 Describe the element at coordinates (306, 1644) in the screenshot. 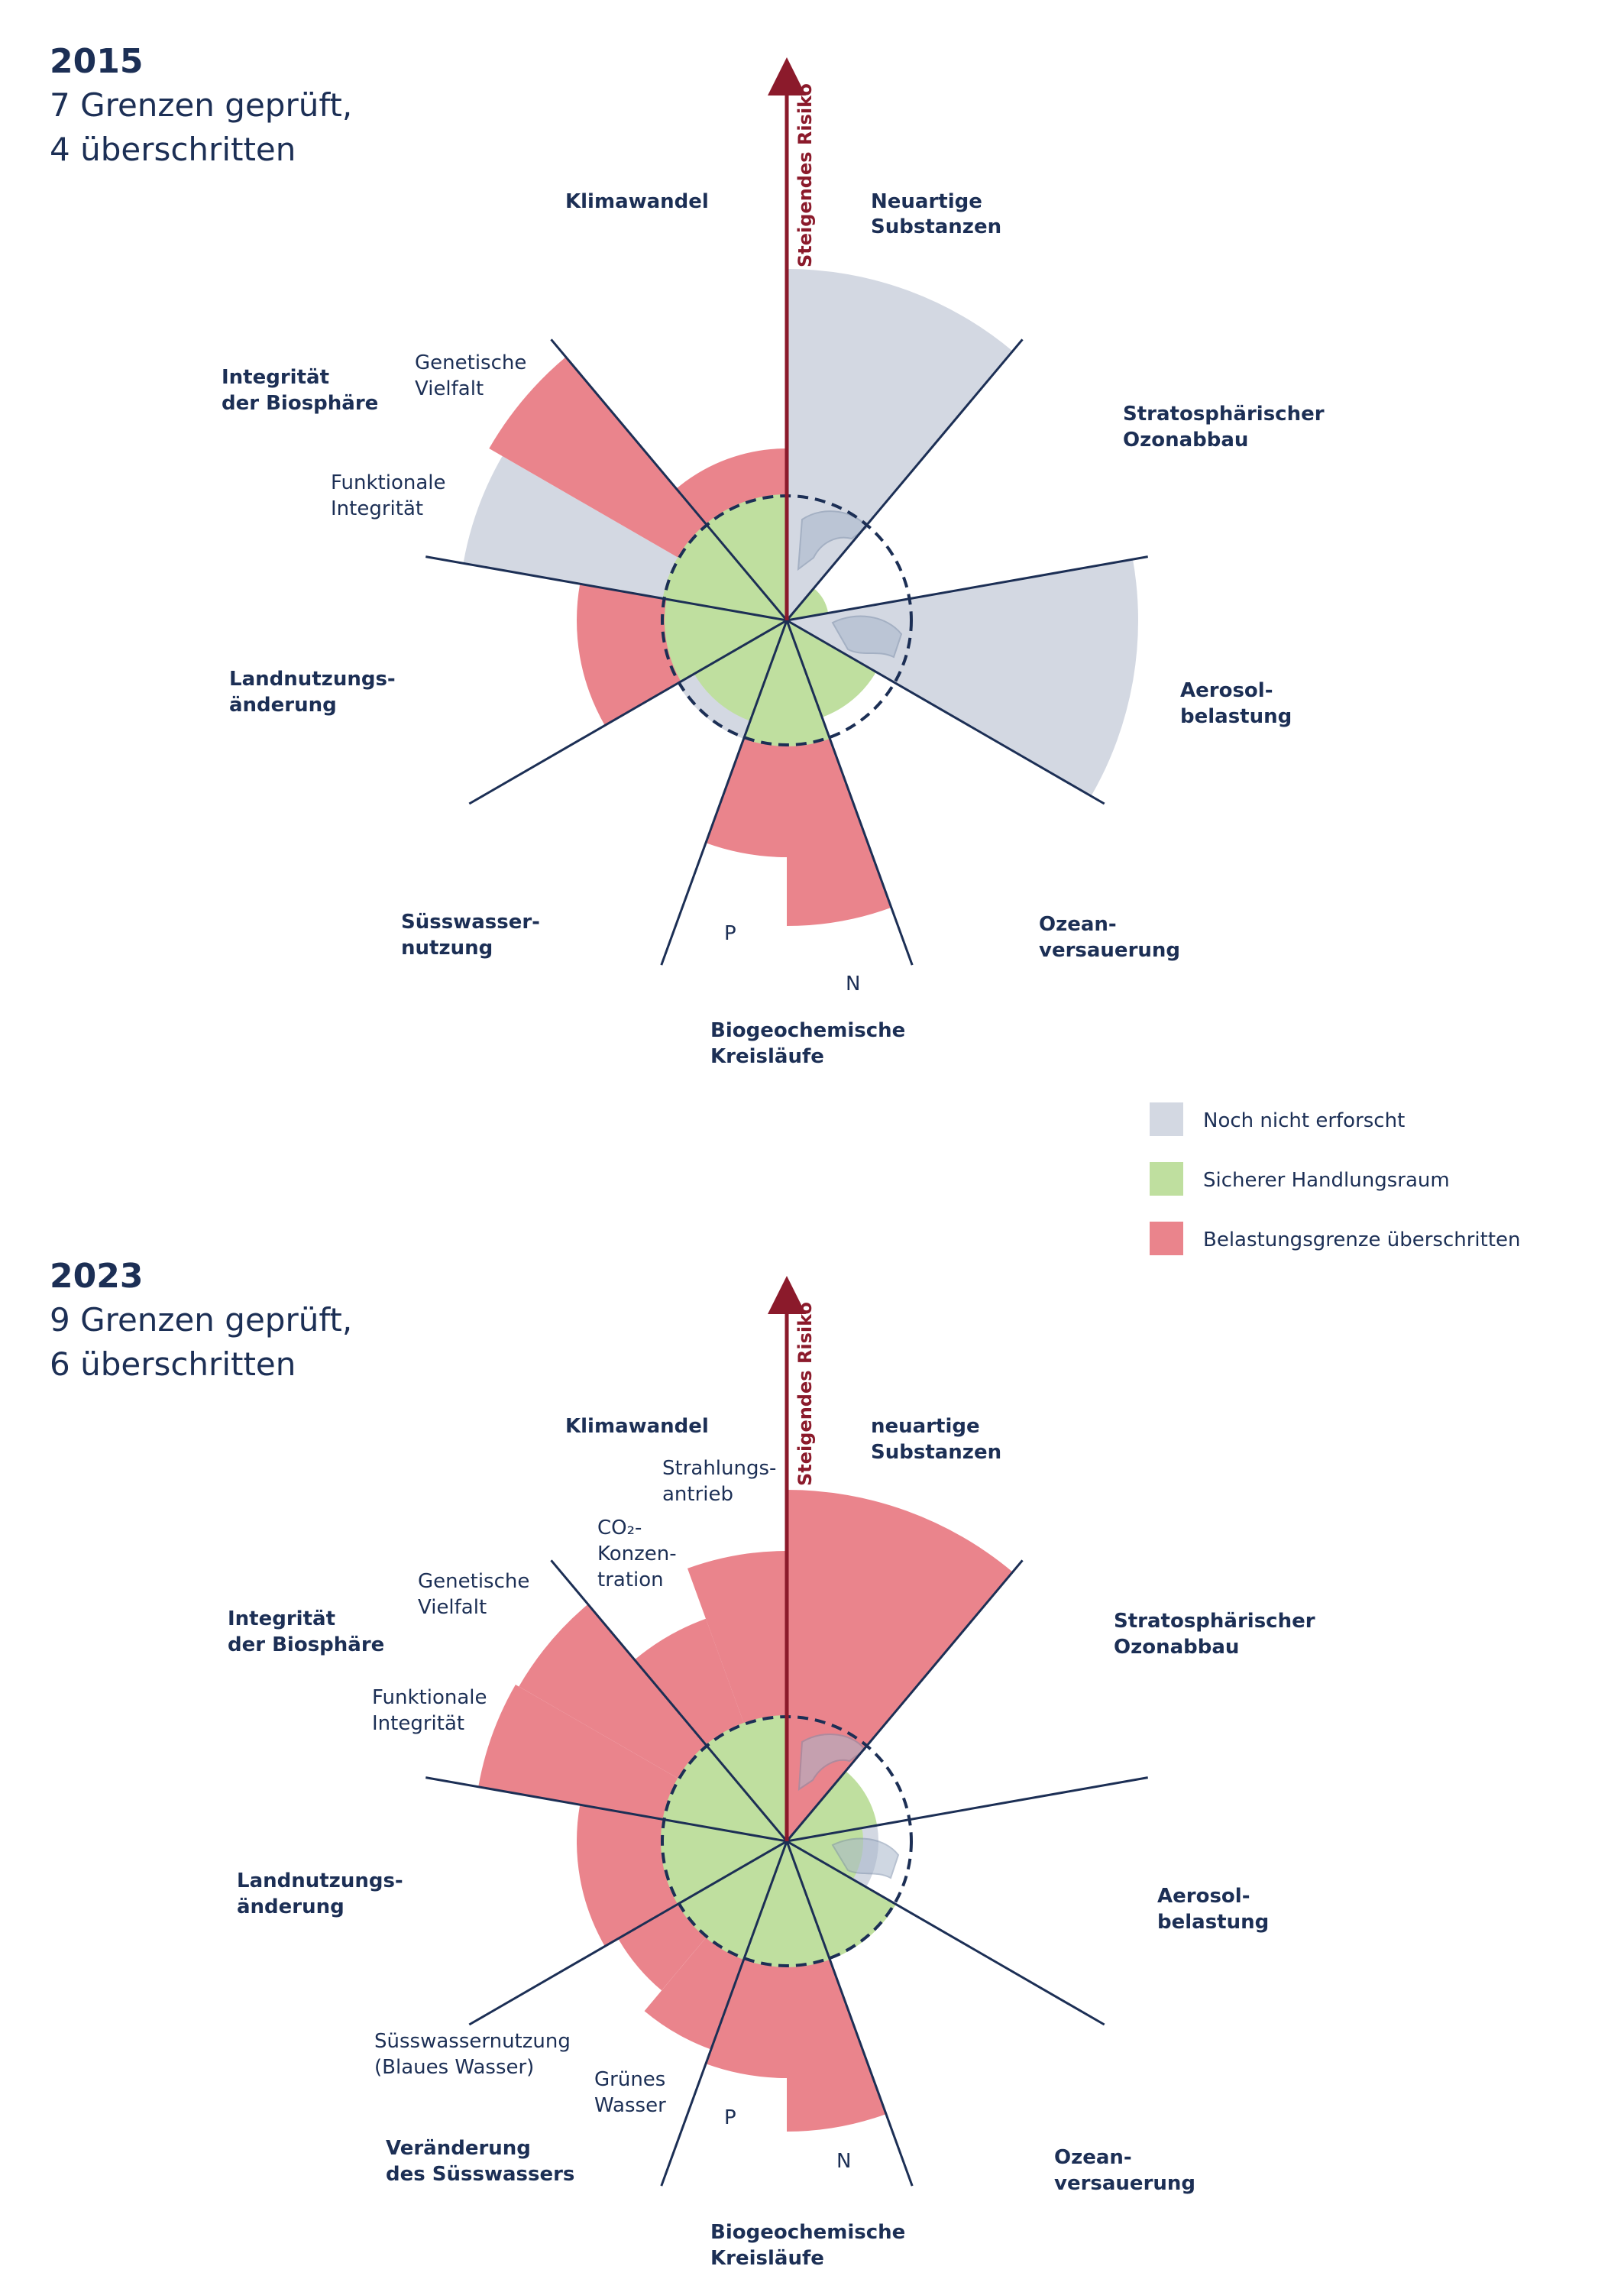

I see `label-bio-2023-2: der Biosphäre` at that location.